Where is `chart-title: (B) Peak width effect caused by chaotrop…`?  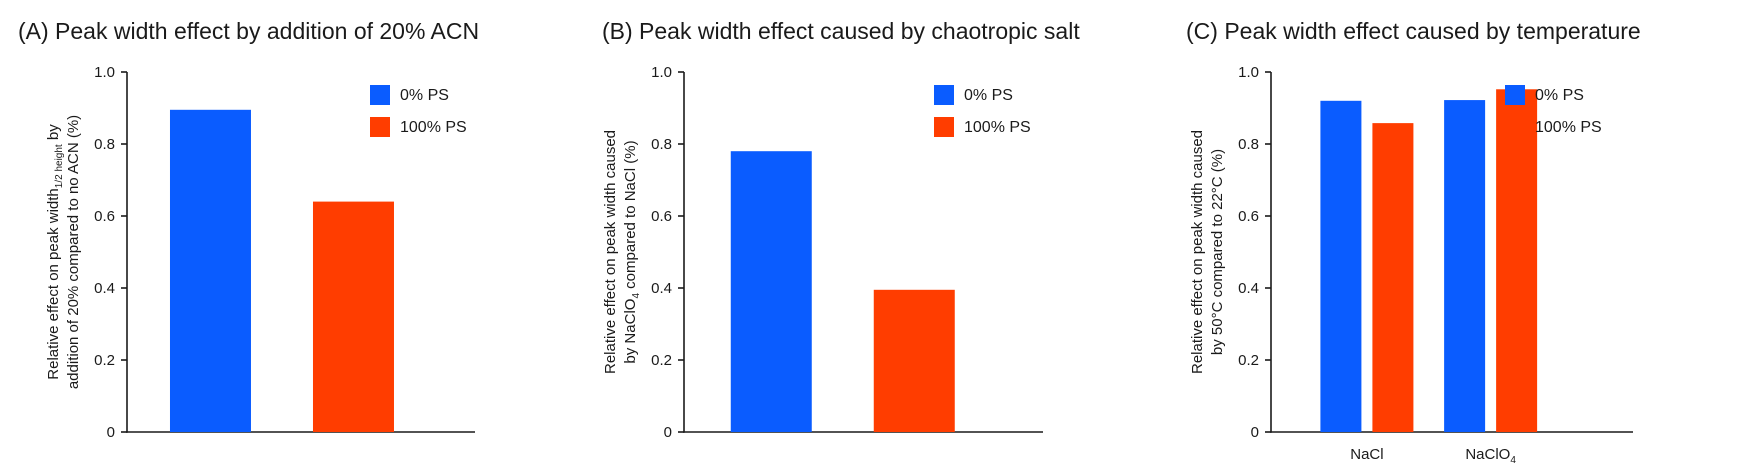 chart-title: (B) Peak width effect caused by chaotrop… is located at coordinates (841, 31).